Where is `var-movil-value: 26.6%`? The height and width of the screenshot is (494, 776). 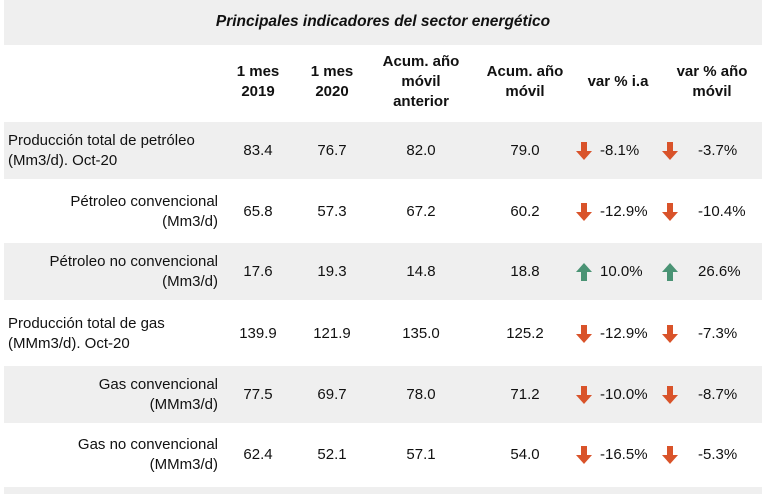
var-movil-value: 26.6% is located at coordinates (719, 271).